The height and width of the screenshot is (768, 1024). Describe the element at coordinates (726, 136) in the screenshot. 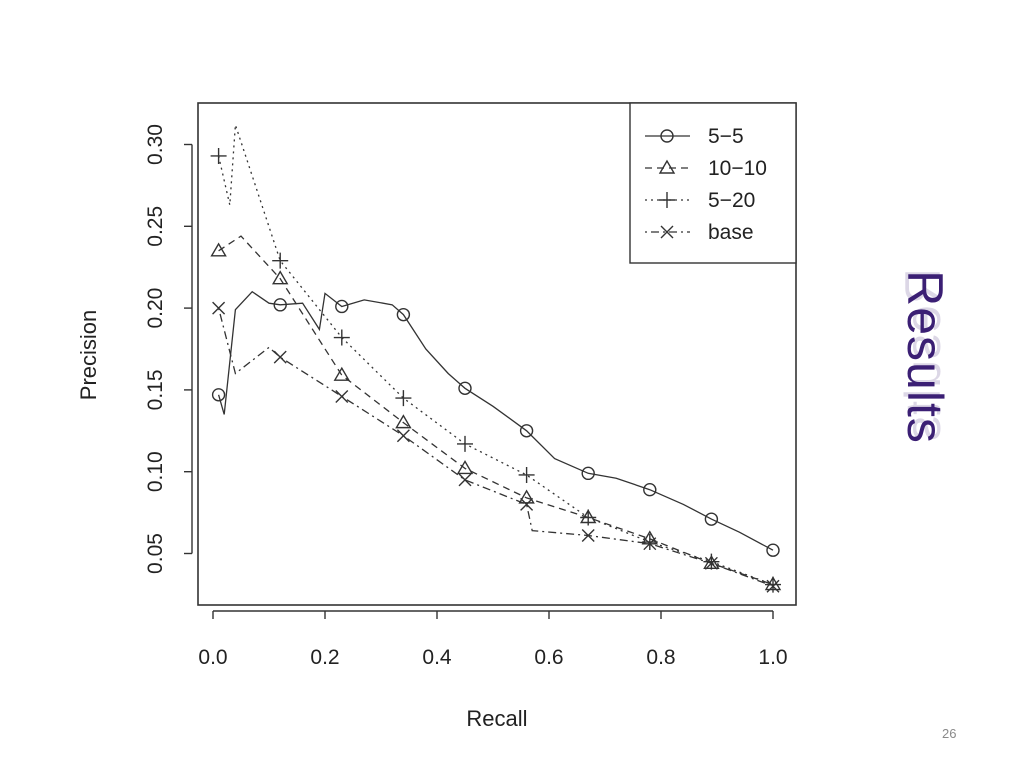

I see `legend-label: 5−5` at that location.